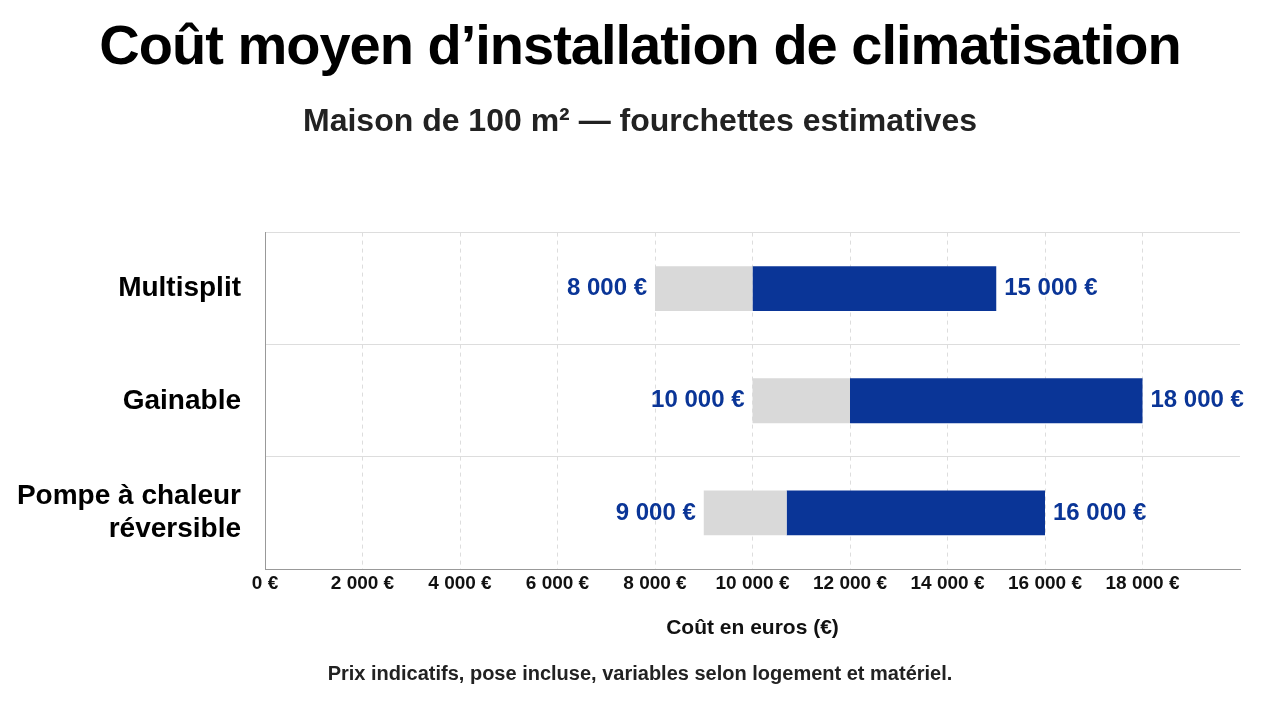 The image size is (1280, 702). I want to click on annotation: 9 000 €, so click(655, 511).